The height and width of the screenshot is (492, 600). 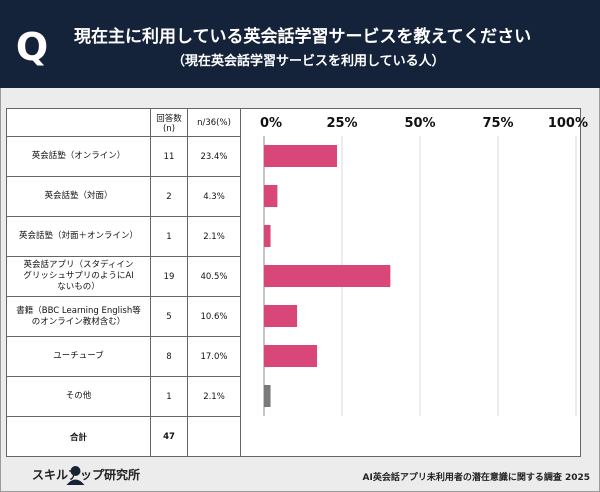 What do you see at coordinates (419, 123) in the screenshot?
I see `x-tick-label: 50%` at bounding box center [419, 123].